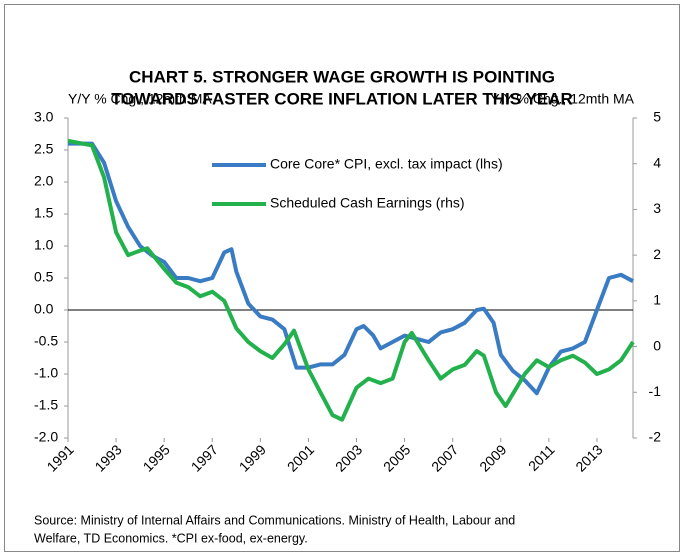 The image size is (684, 556). What do you see at coordinates (44, 149) in the screenshot?
I see `y-tick-label: 2.5` at bounding box center [44, 149].